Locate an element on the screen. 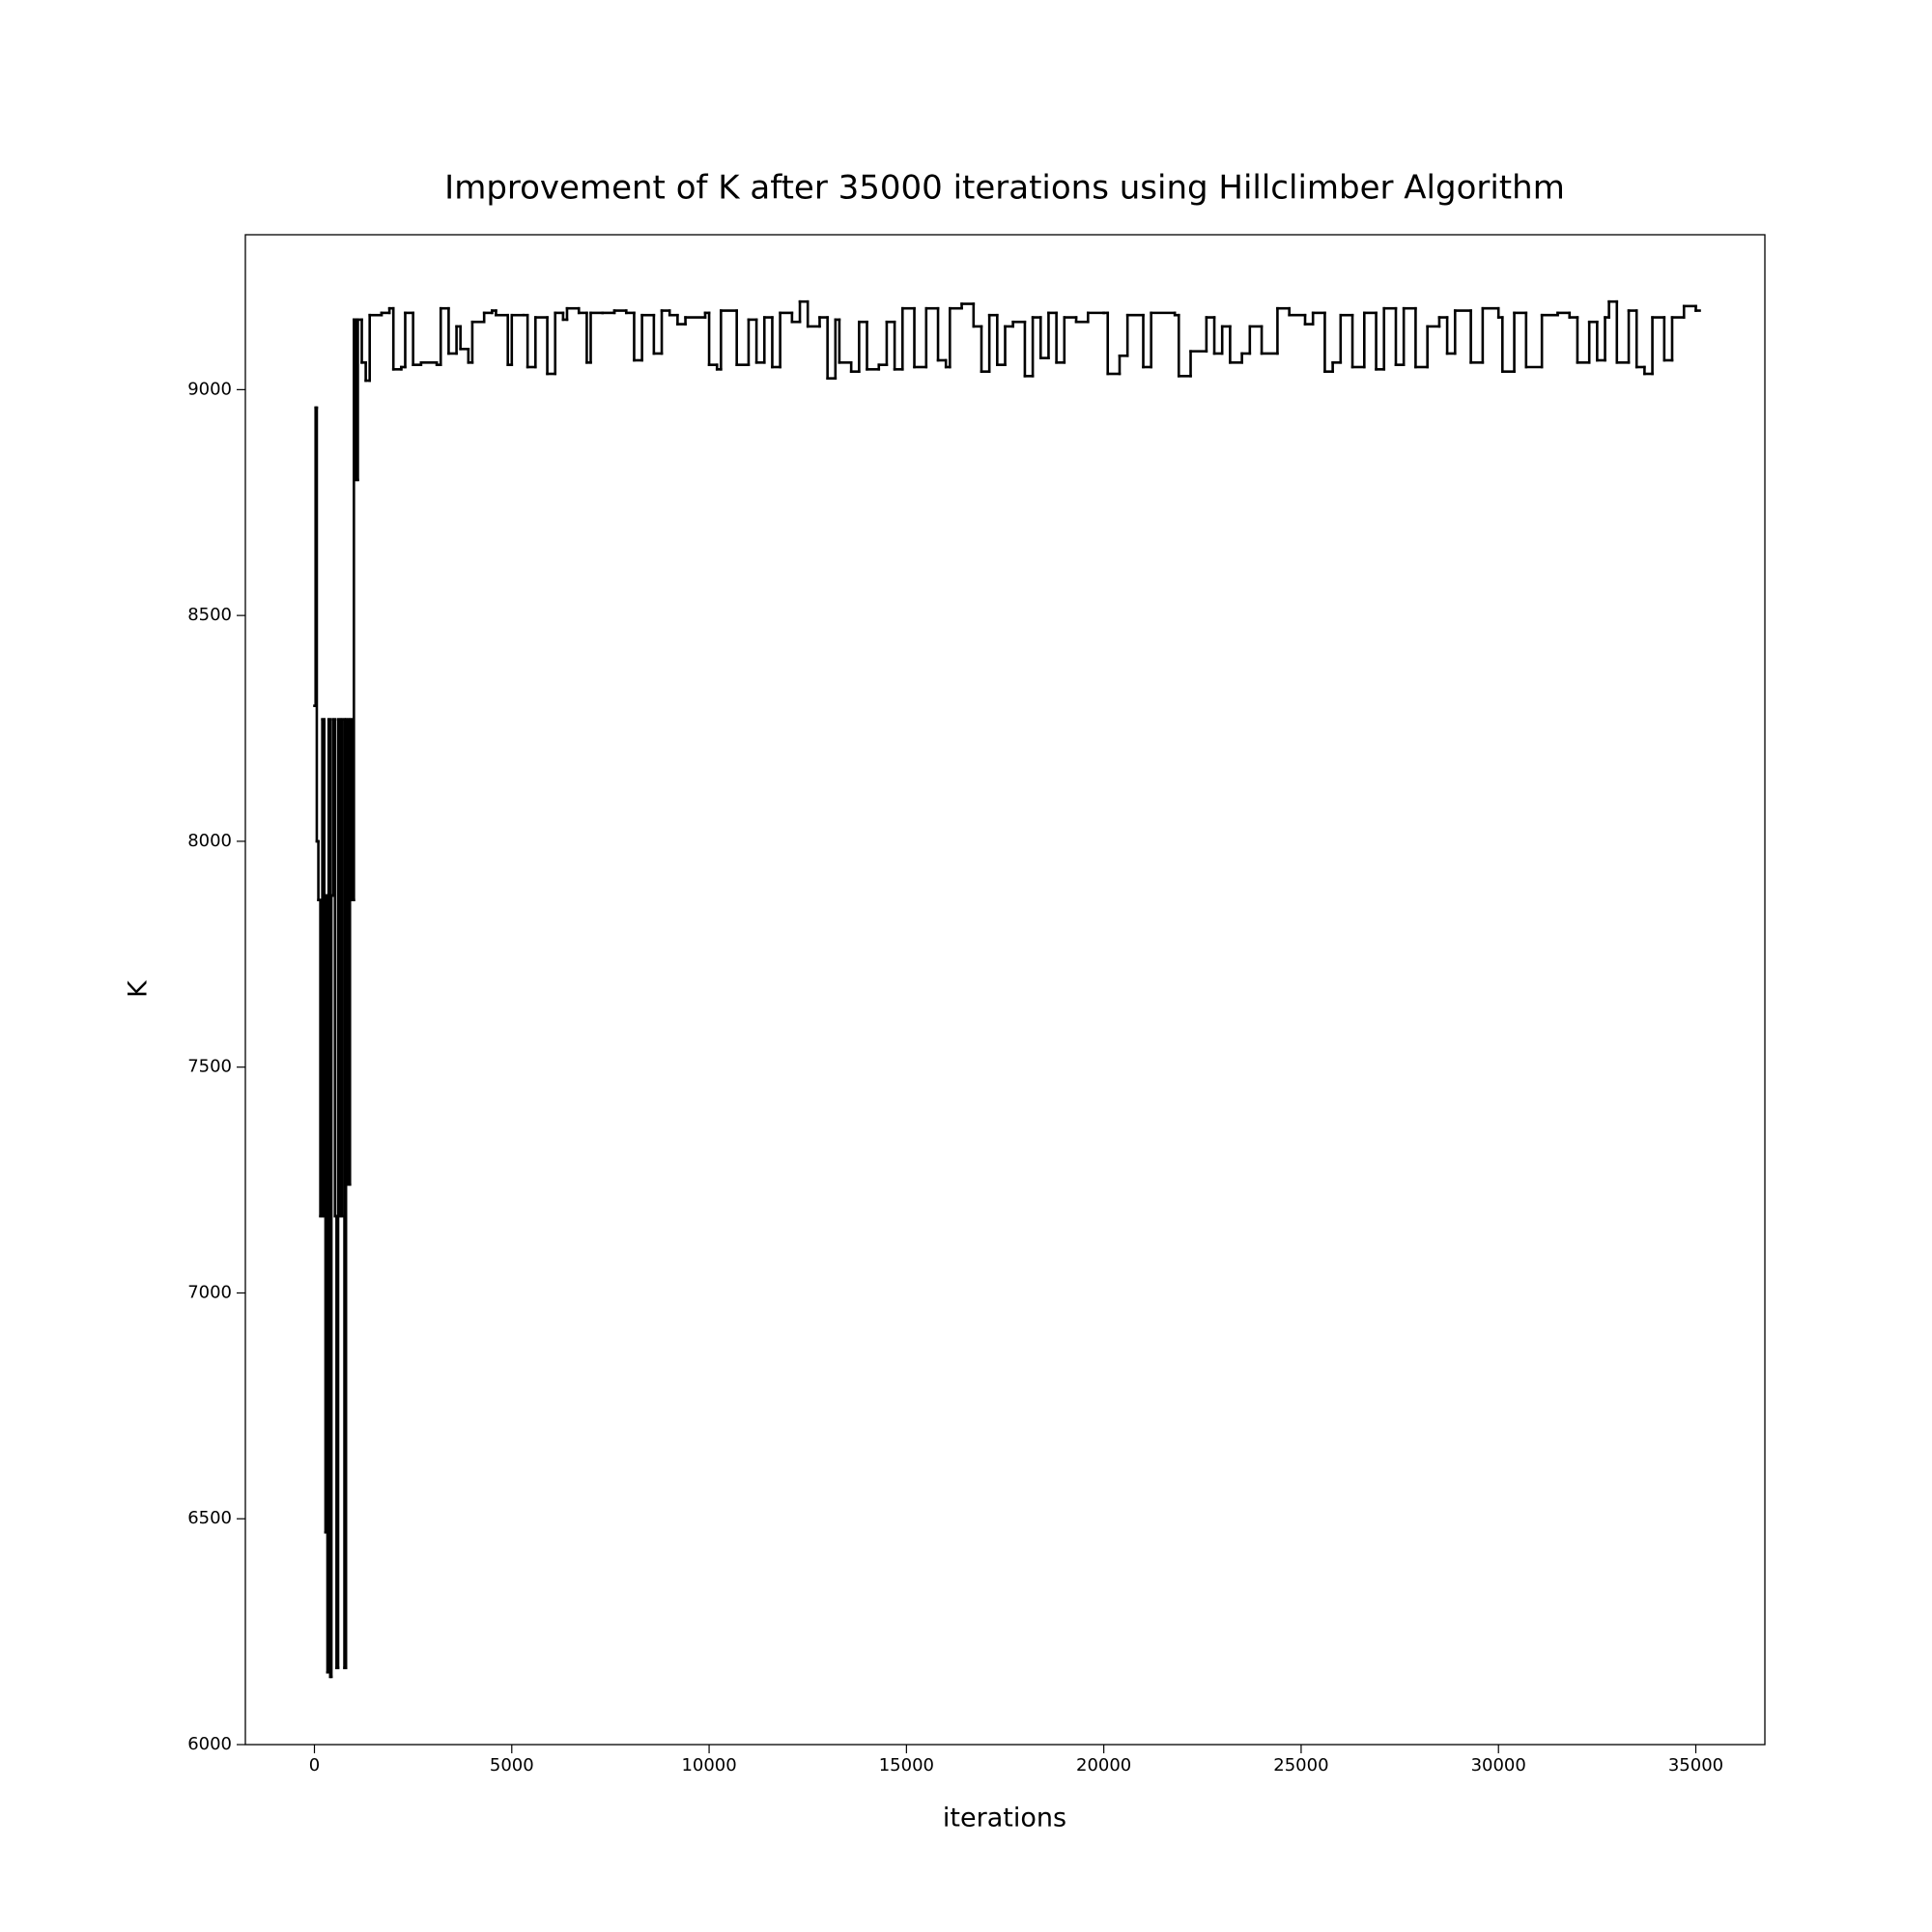  y-axis-label: K is located at coordinates (139, 989).